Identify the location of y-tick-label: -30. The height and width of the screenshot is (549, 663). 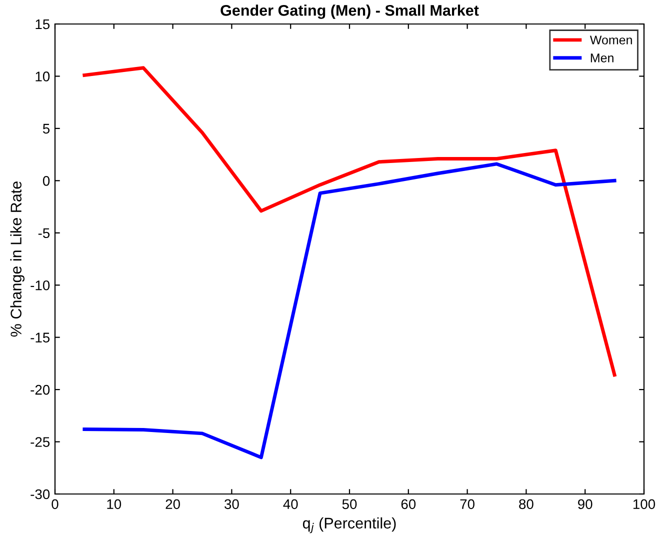
(40, 494).